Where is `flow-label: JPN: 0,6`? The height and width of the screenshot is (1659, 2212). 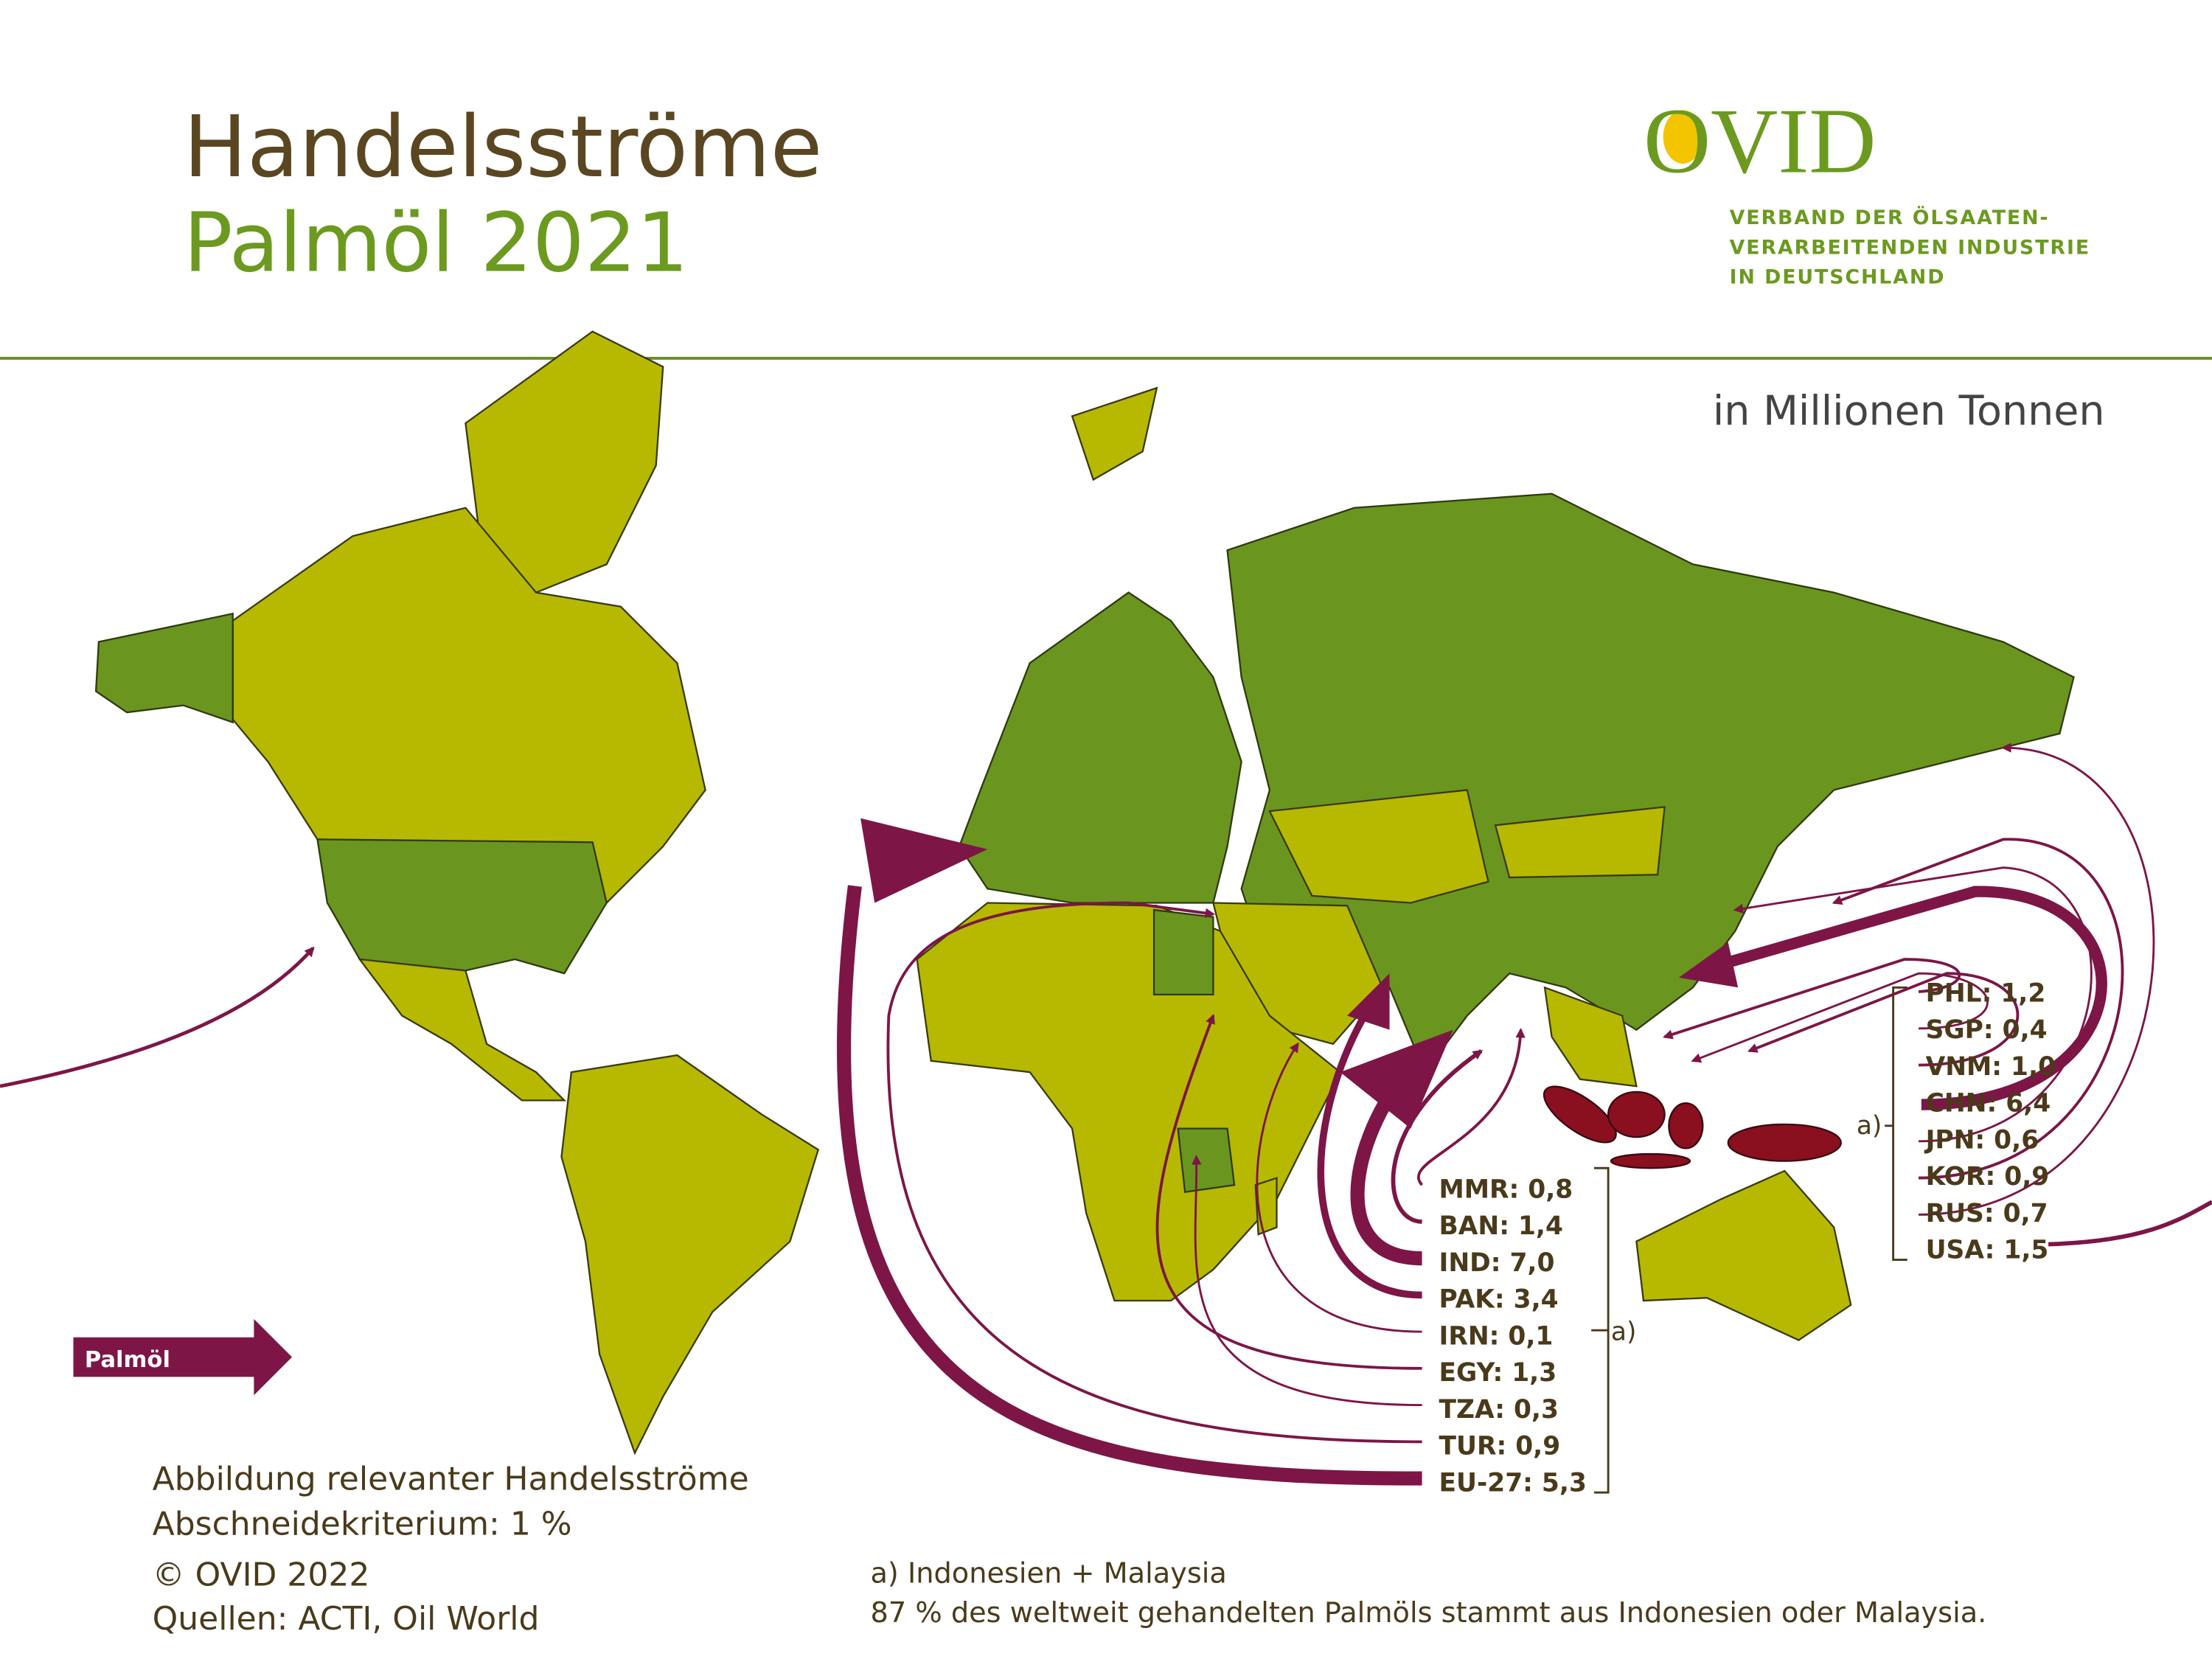
flow-label: JPN: 0,6 is located at coordinates (1981, 1140).